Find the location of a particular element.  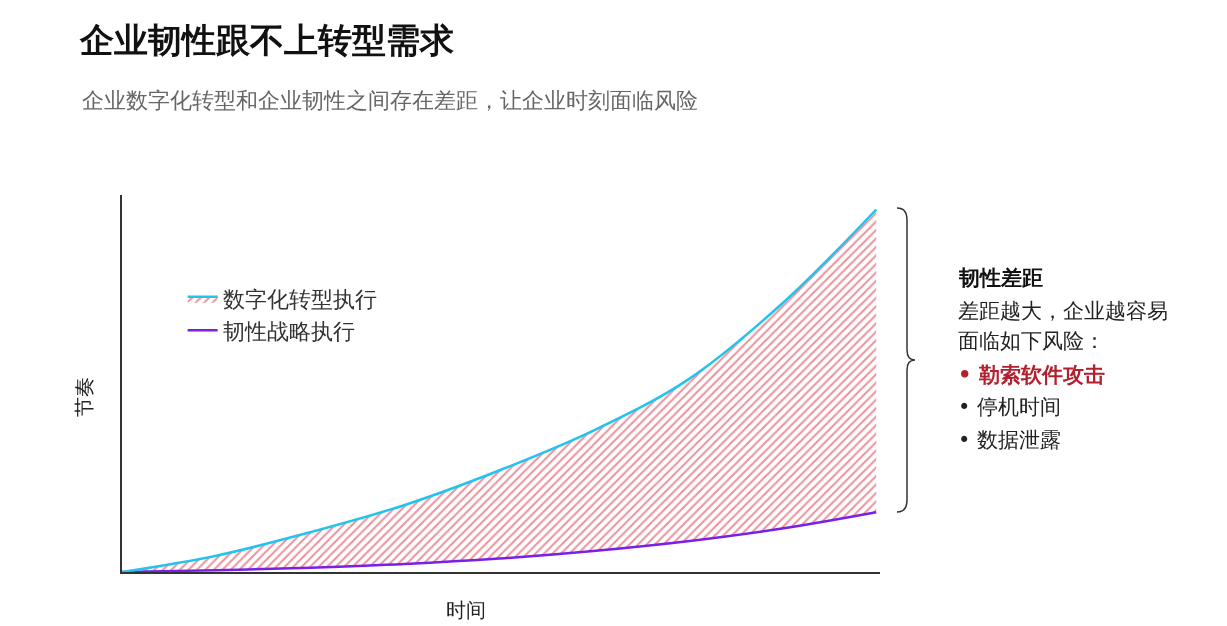

text: 韧性差距 is located at coordinates (1000, 278).